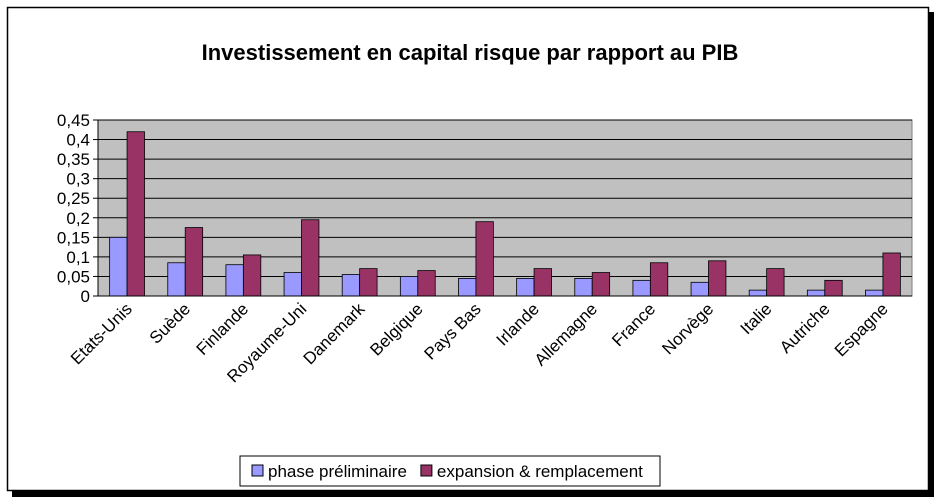 This screenshot has width=938, height=497. Describe the element at coordinates (78, 257) in the screenshot. I see `y-tick-label: 0,1` at that location.